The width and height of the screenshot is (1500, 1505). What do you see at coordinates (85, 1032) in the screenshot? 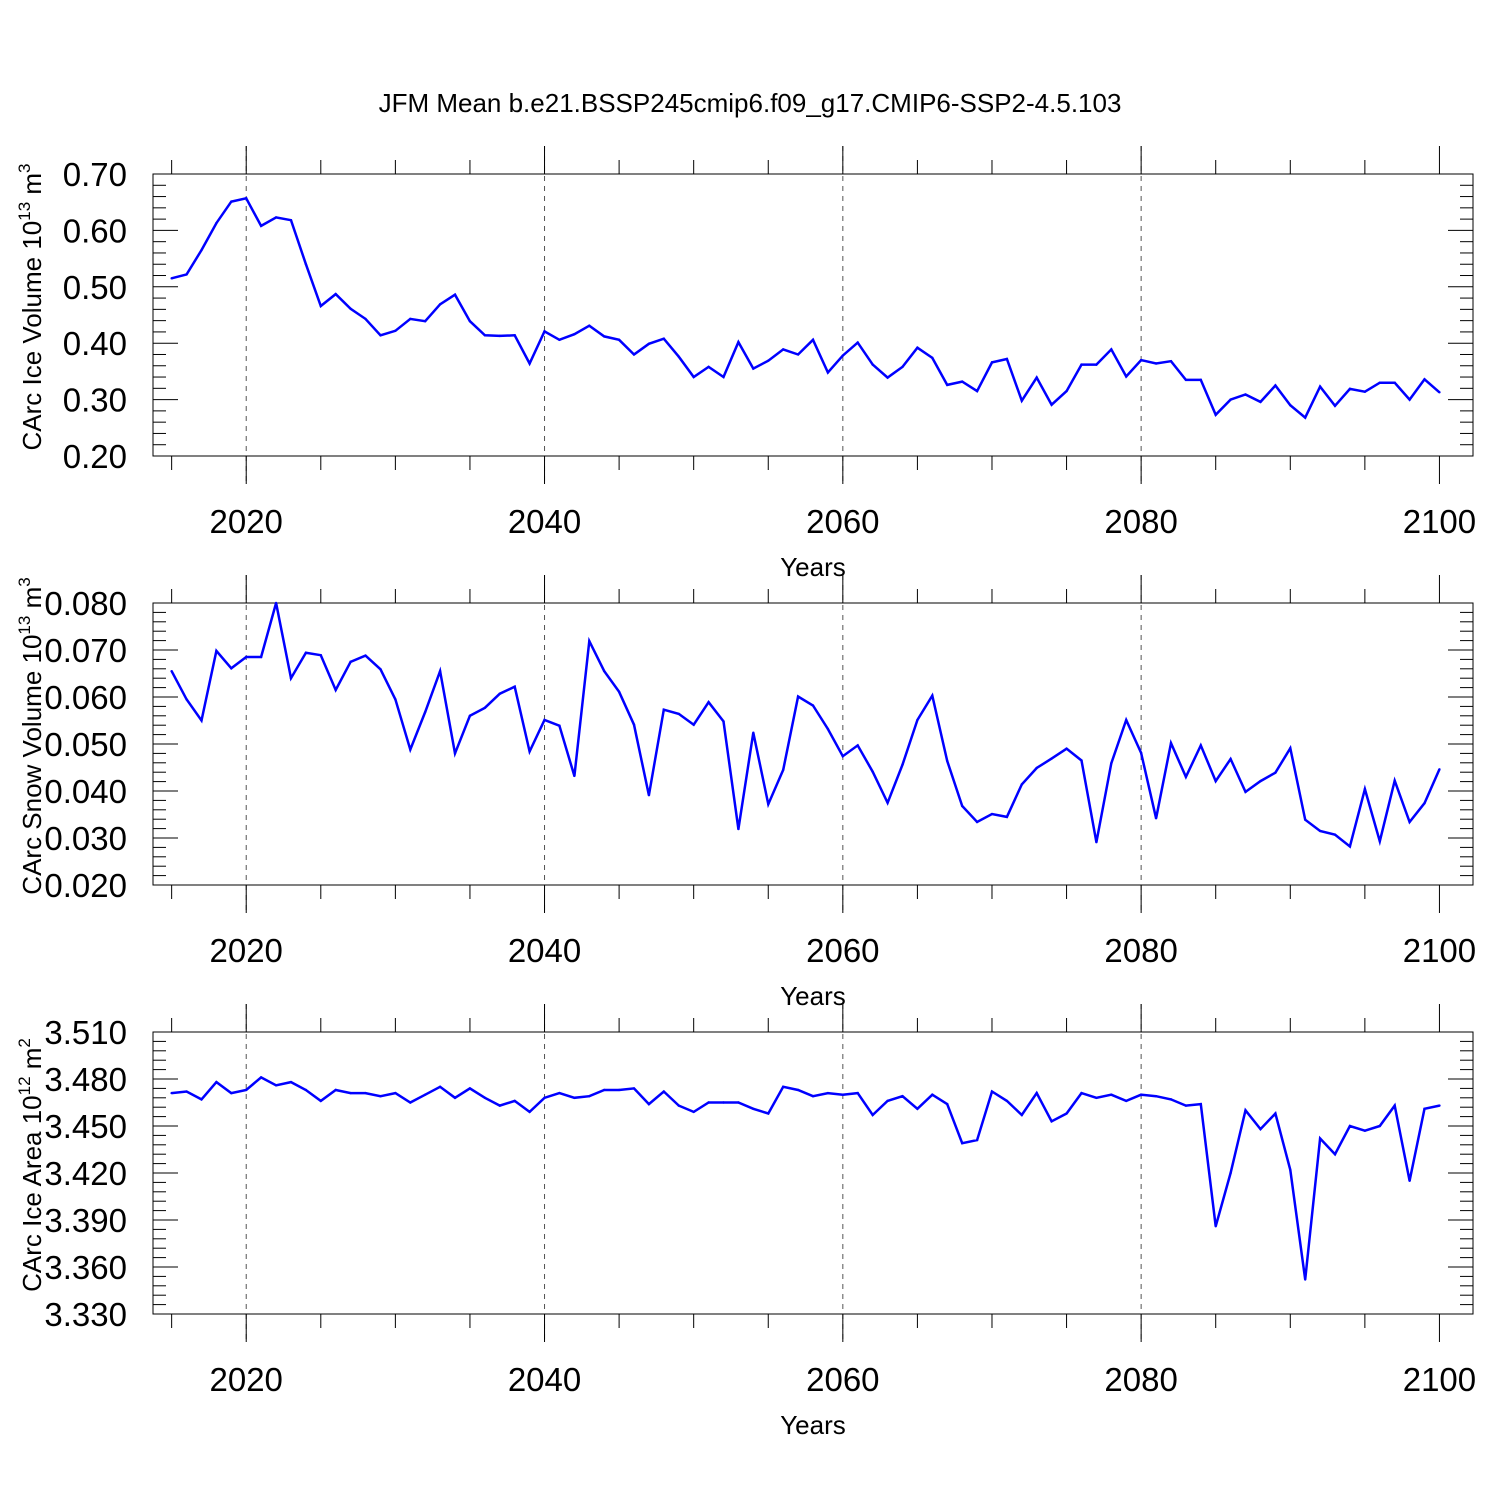
I see `y-tick-label: 3.510` at bounding box center [85, 1032].